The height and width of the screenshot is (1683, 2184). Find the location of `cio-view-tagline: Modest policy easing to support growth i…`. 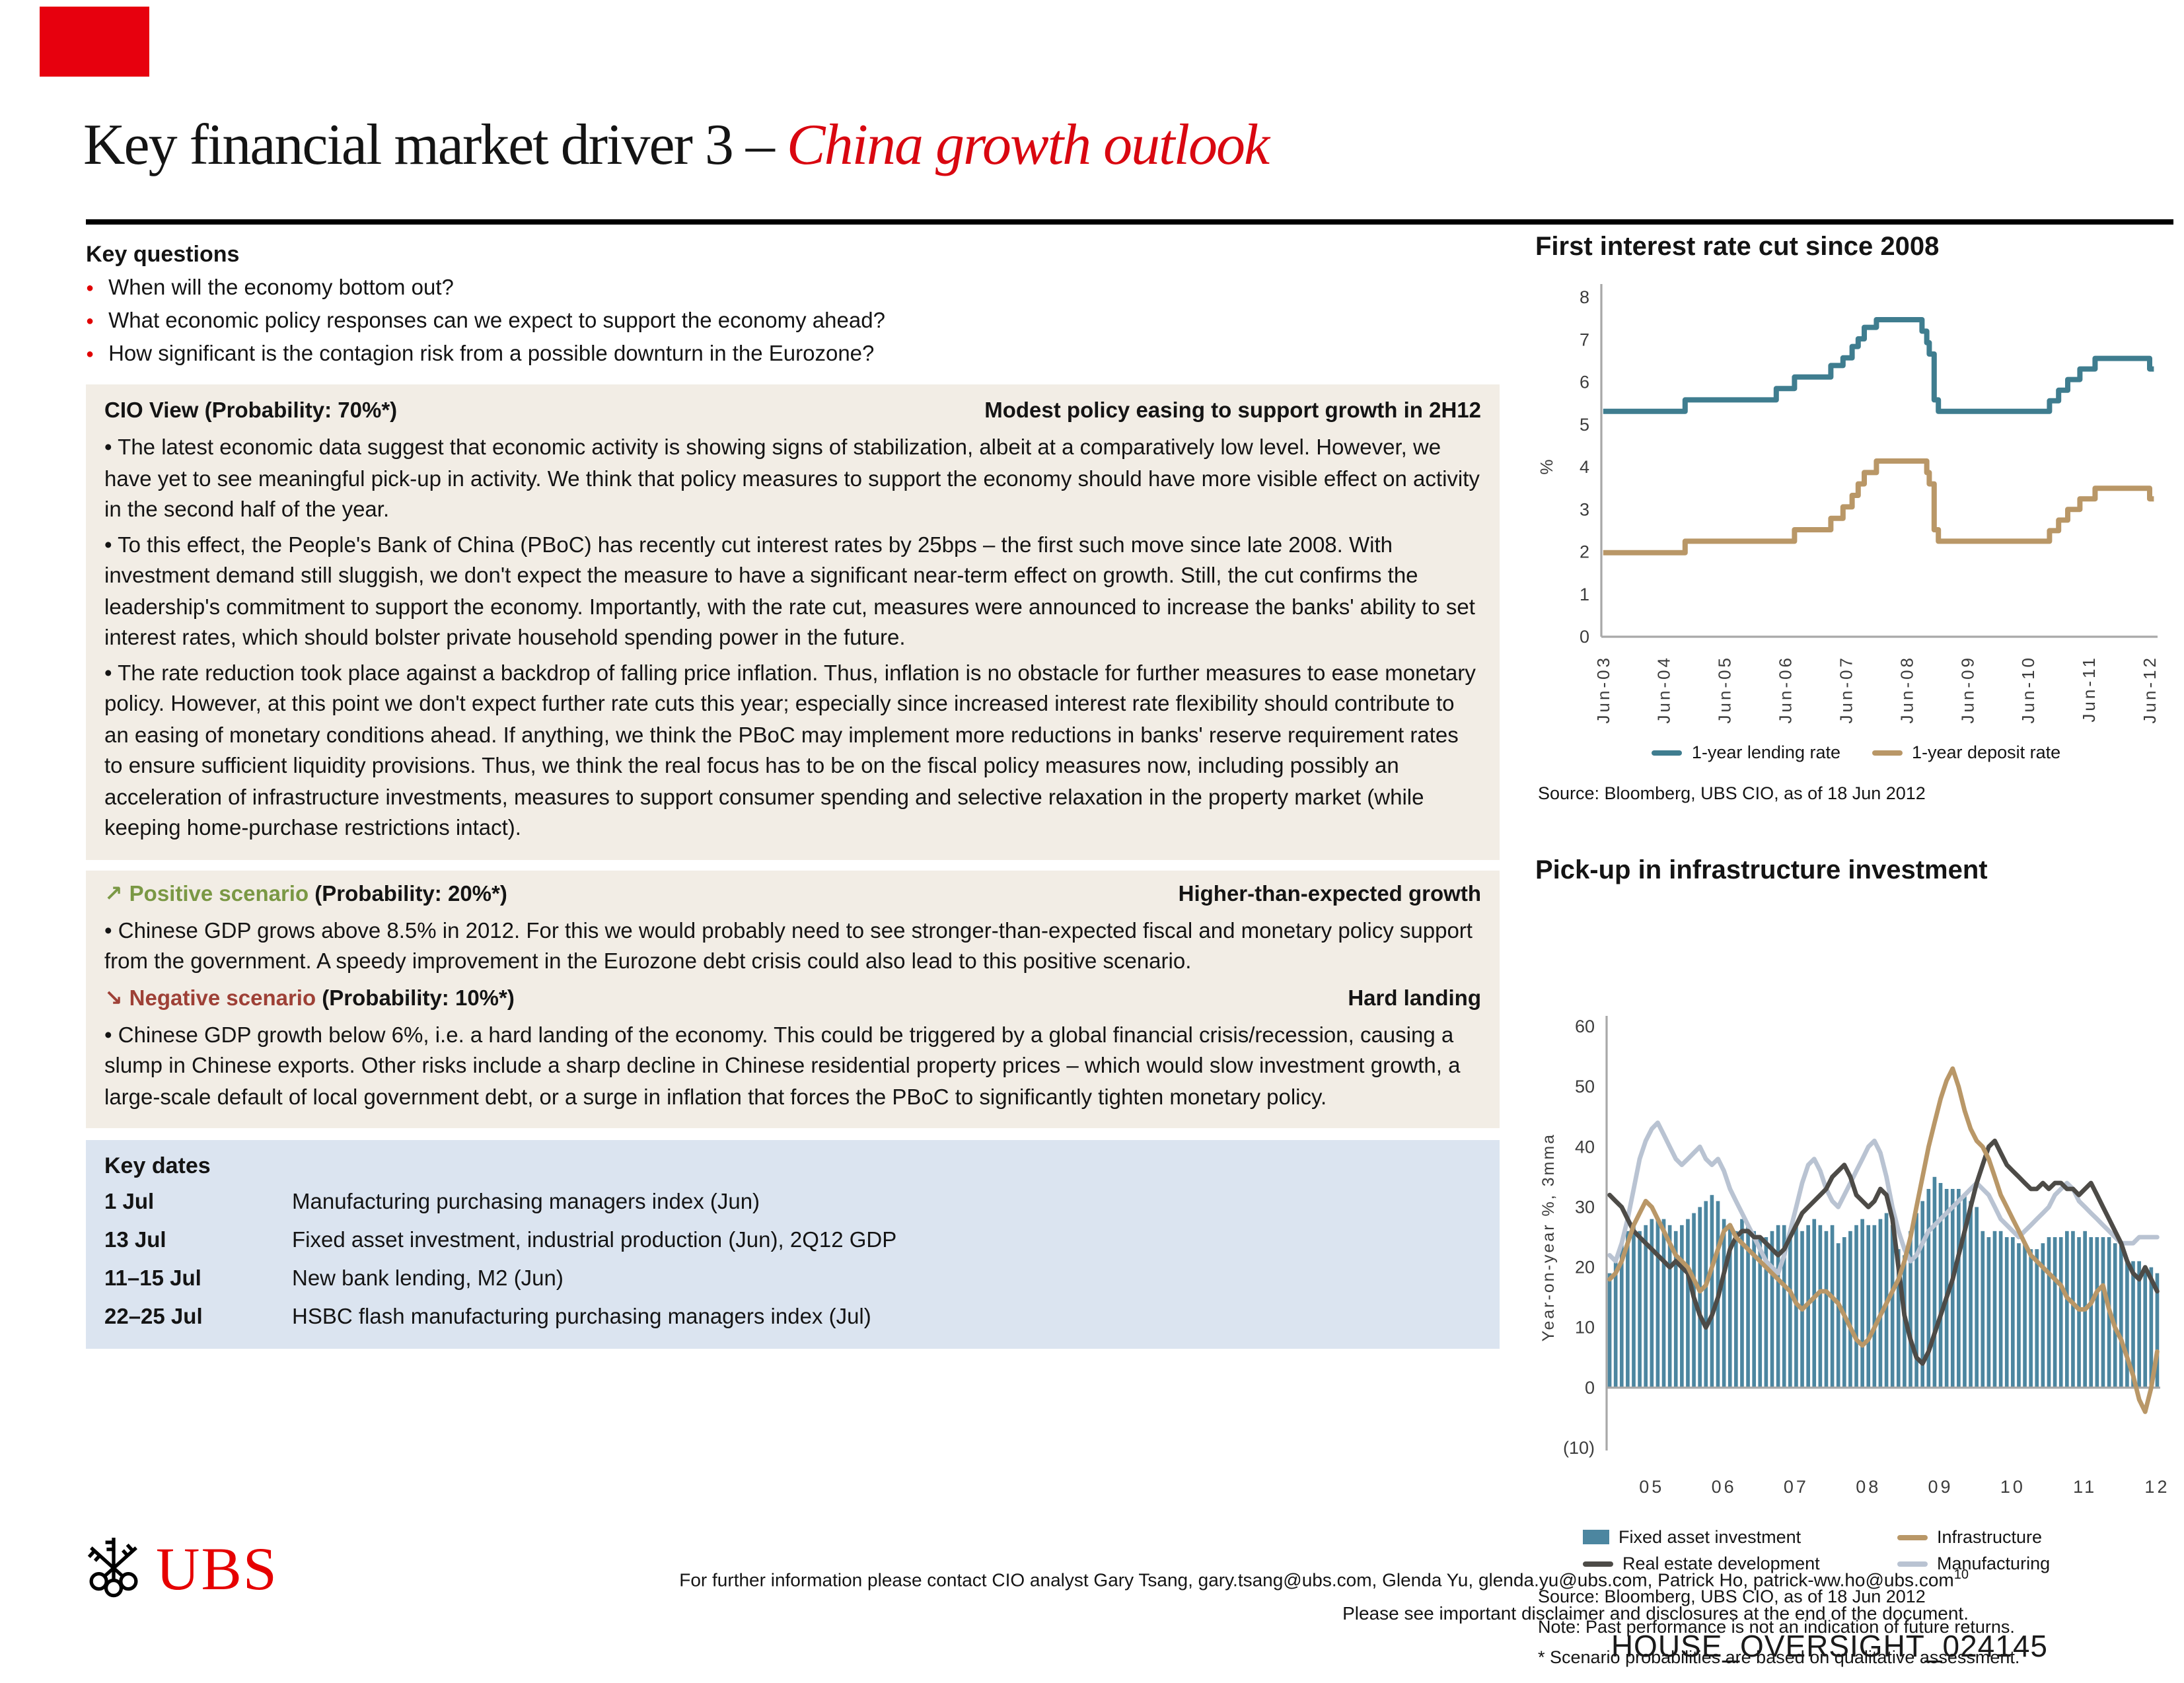

cio-view-tagline: Modest policy easing to support growth i… is located at coordinates (1232, 411).